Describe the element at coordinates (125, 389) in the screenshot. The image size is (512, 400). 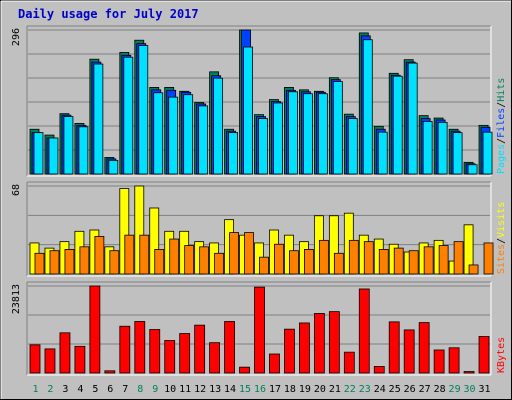
I see `day-label-7: 7` at that location.